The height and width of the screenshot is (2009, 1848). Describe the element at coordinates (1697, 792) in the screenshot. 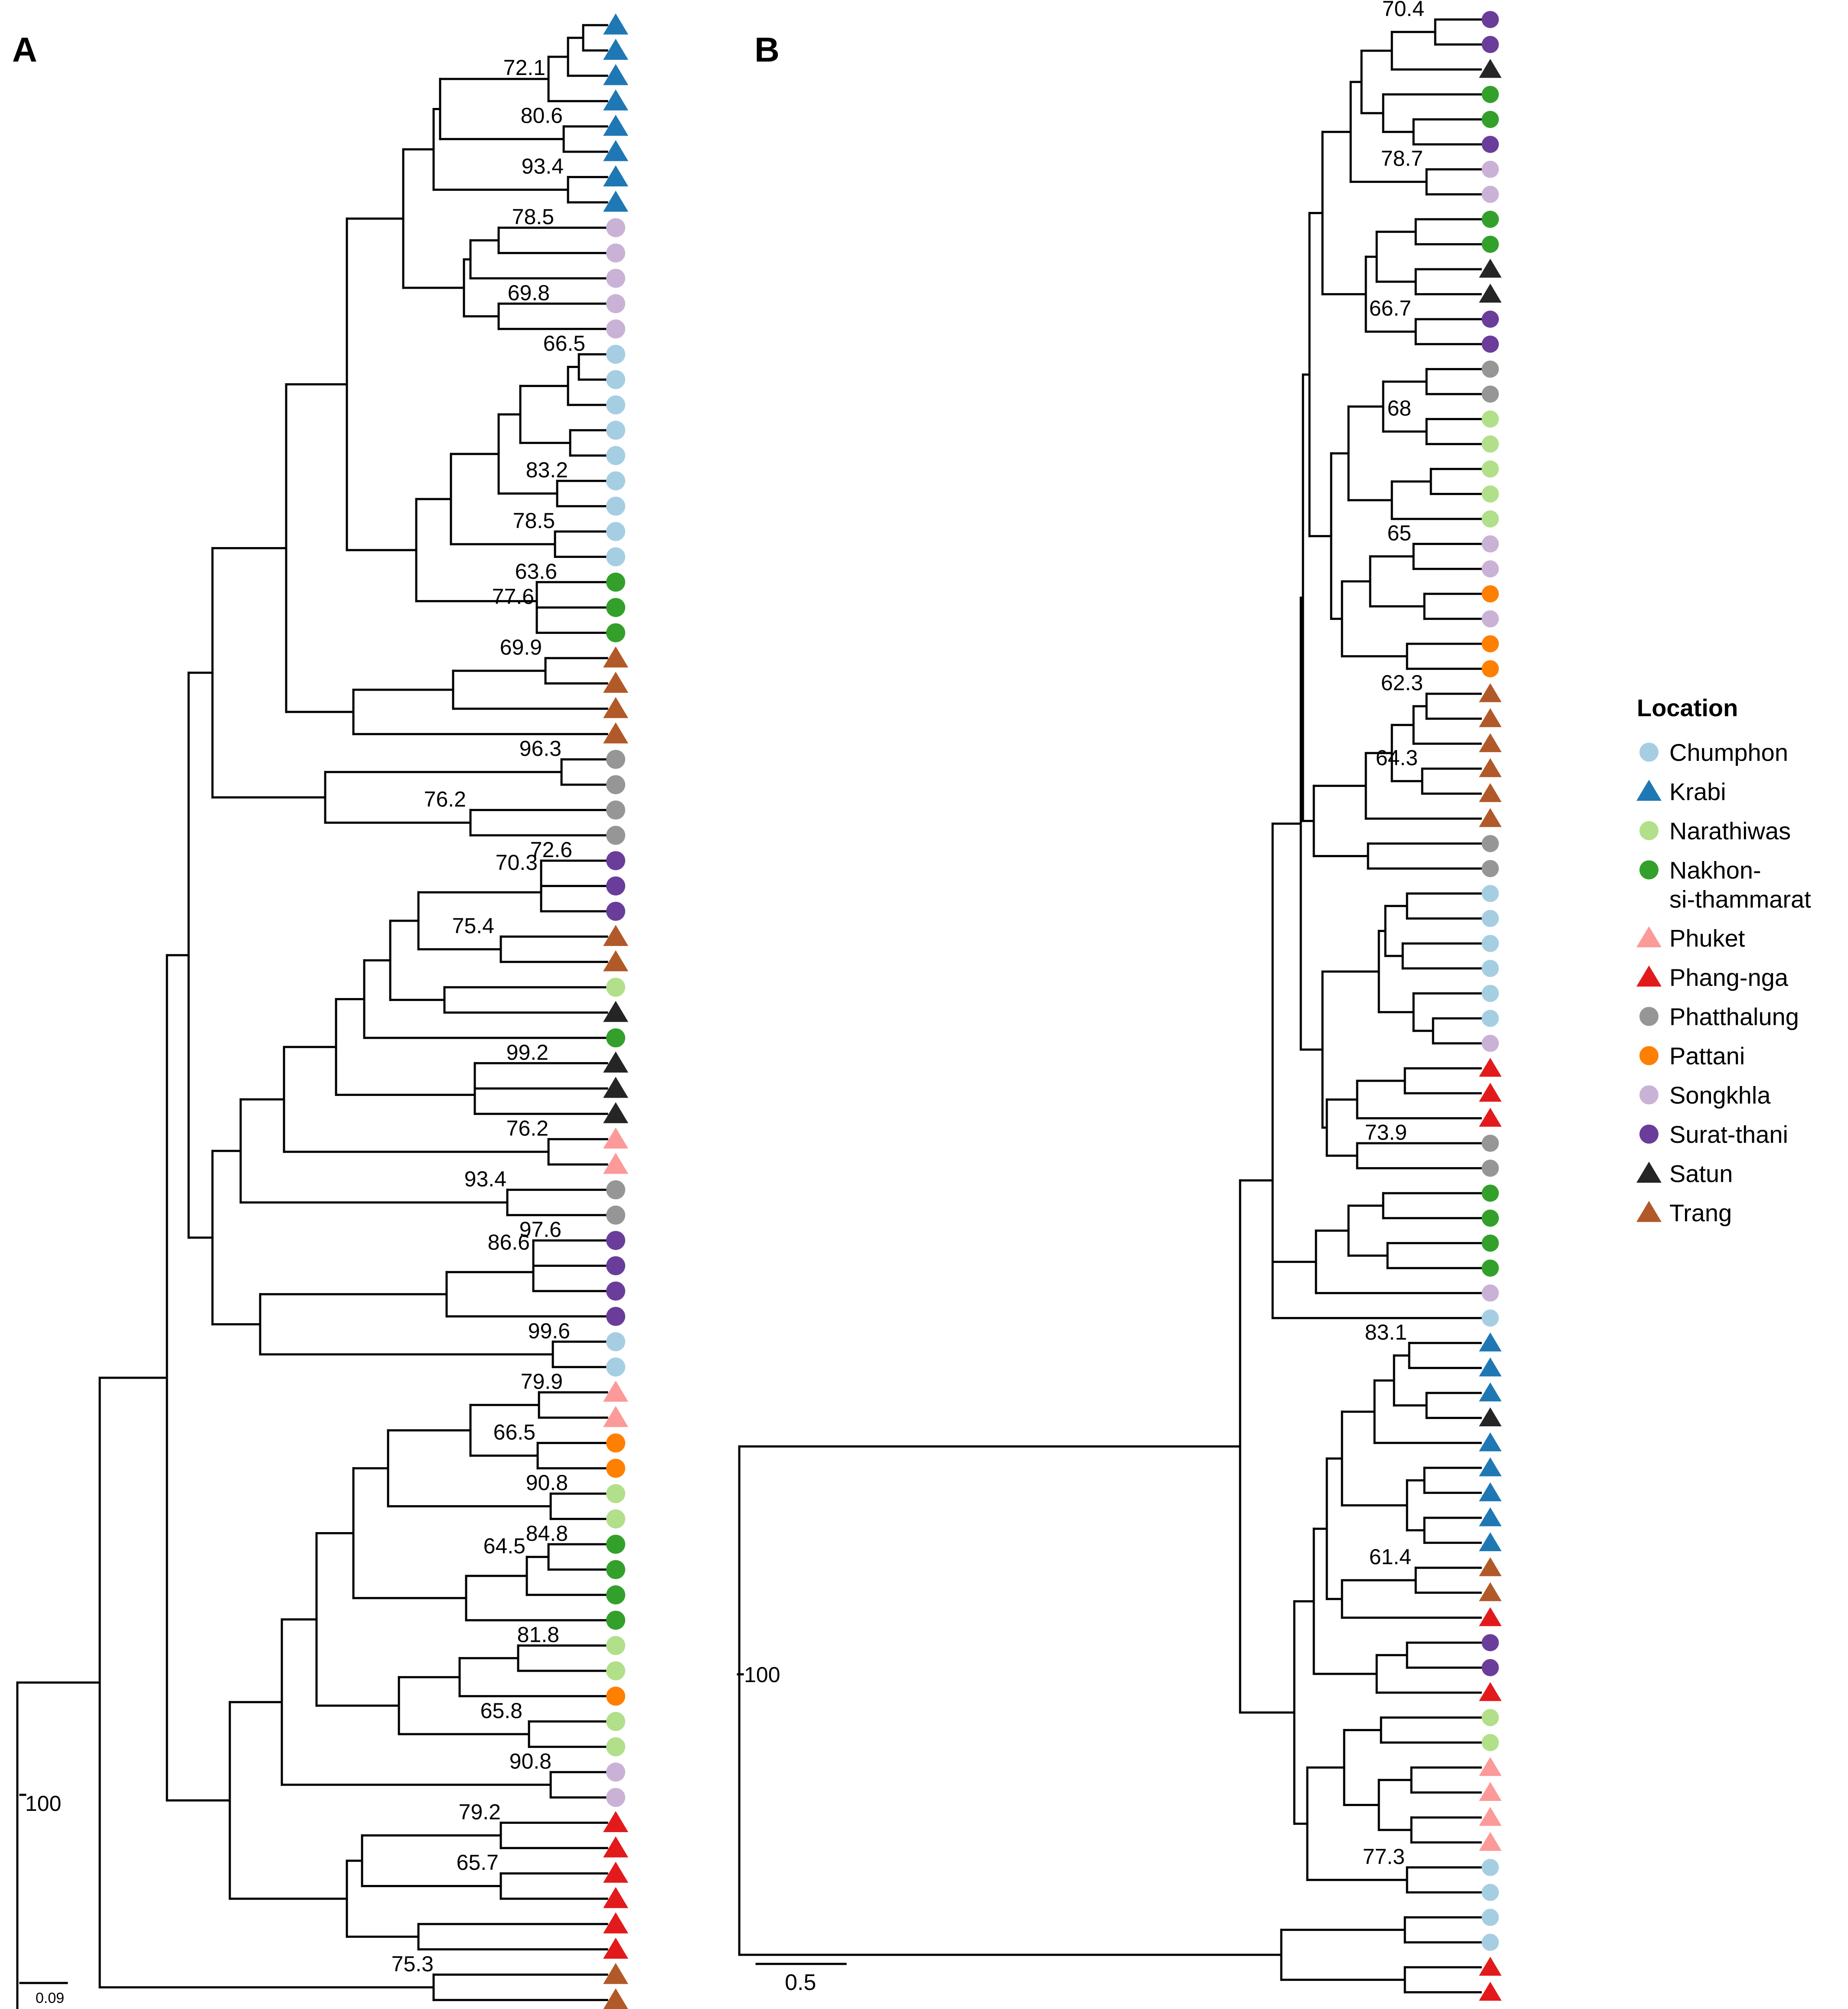

I see `legend-label-krabi: Krabi` at that location.